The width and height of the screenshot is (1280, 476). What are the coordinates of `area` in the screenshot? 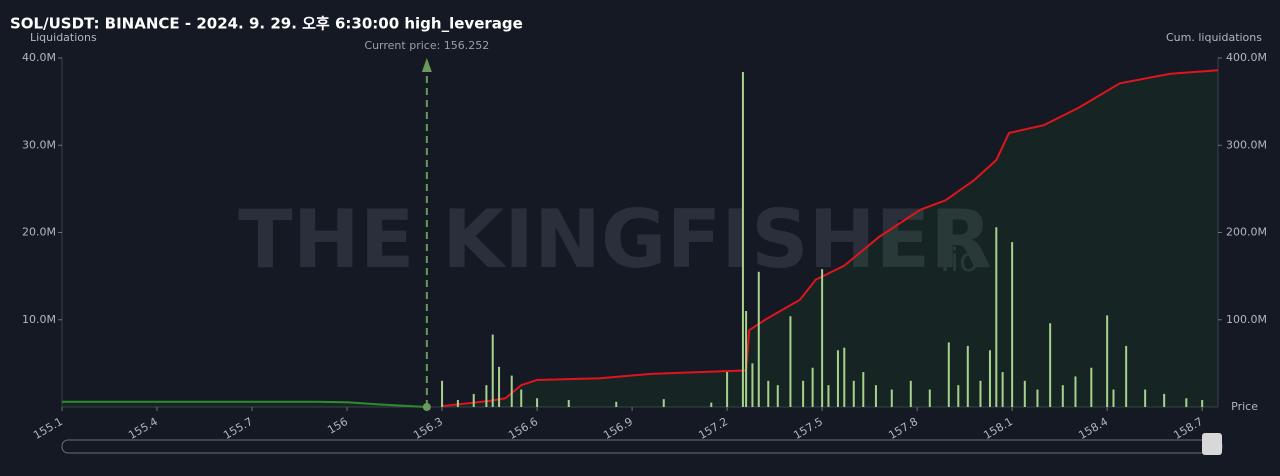 It's located at (244, 404).